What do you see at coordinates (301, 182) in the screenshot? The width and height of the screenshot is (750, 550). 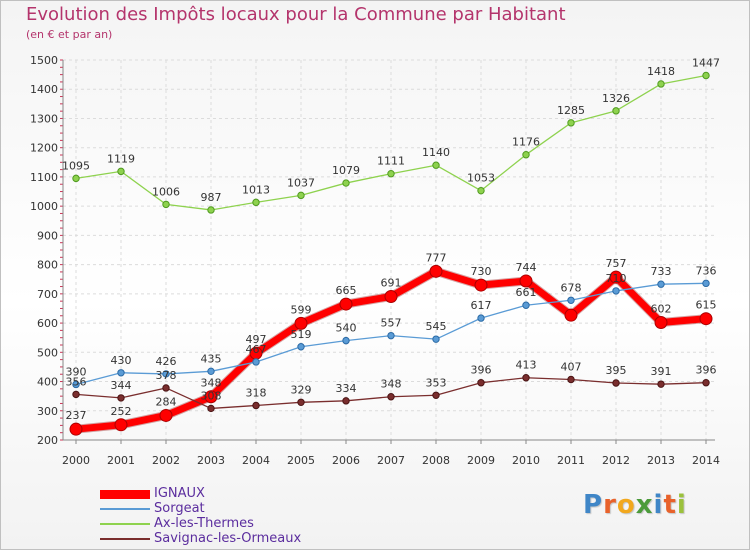 I see `data-label: 1037` at bounding box center [301, 182].